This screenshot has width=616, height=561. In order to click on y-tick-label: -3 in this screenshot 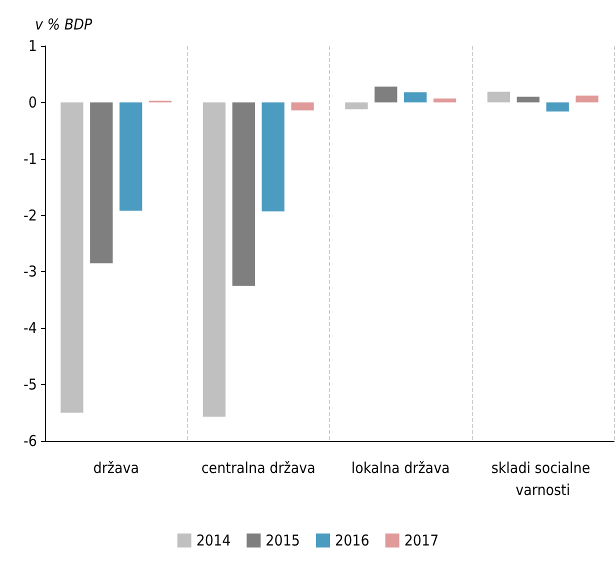, I will do `click(30, 271)`.